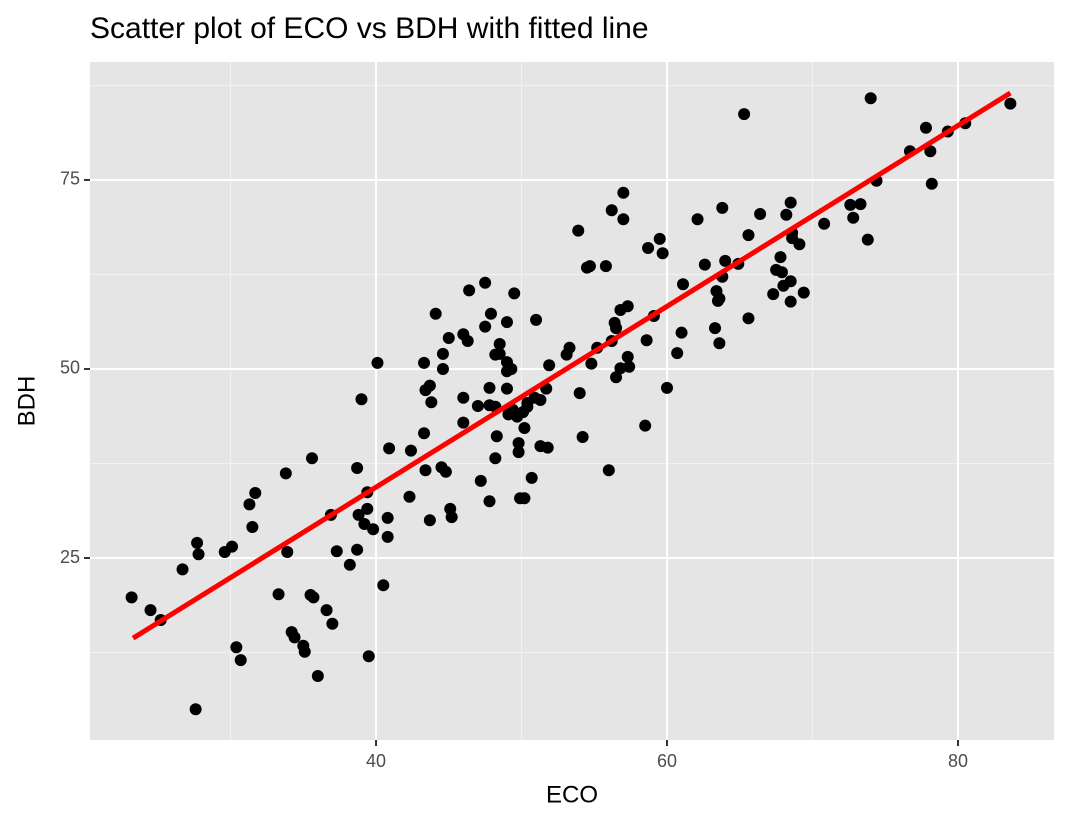 The image size is (1070, 824). I want to click on x-tick-label: 80, so click(958, 761).